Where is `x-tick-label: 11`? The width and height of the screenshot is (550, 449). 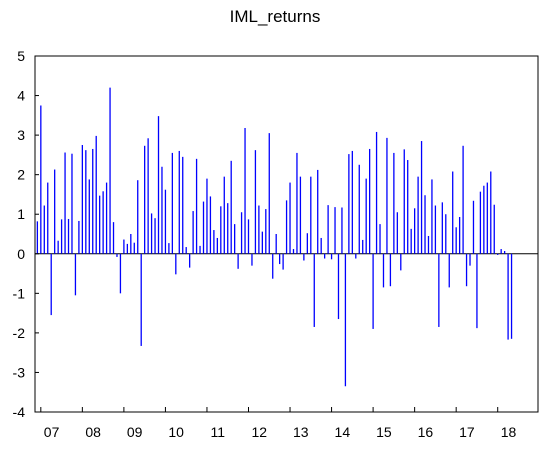 x-tick-label: 11 is located at coordinates (217, 432).